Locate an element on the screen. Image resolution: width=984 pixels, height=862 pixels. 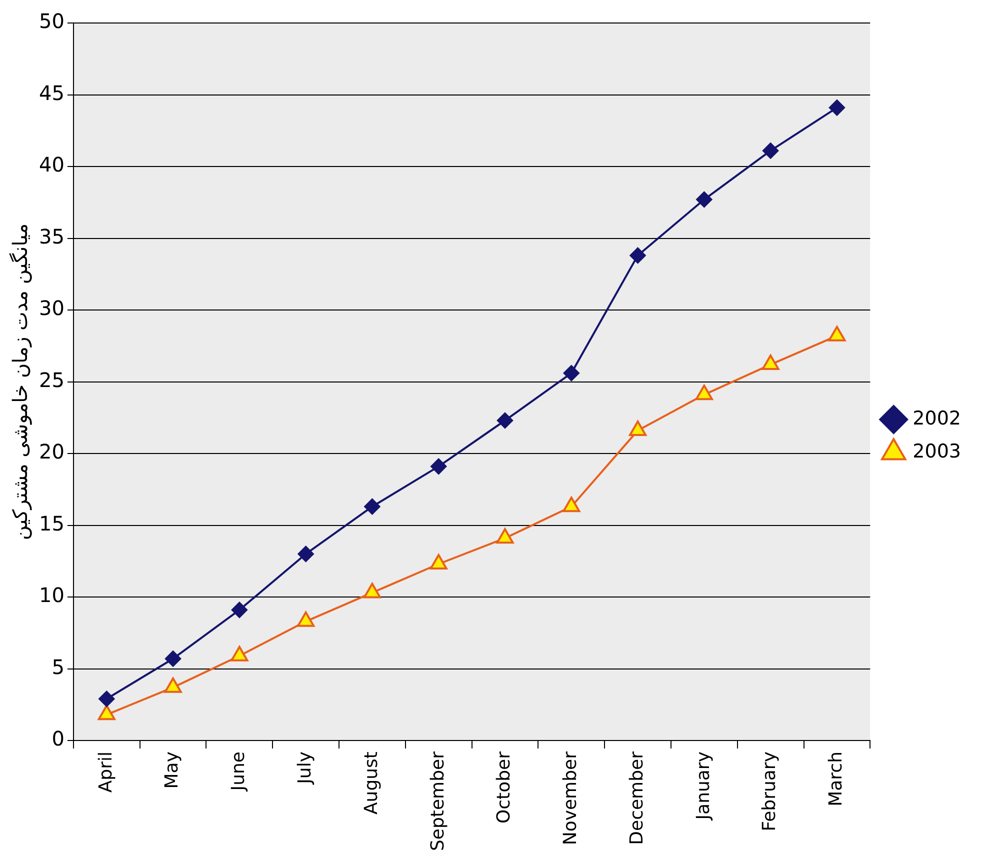
y-tick-label: 10 is located at coordinates (51, 595).